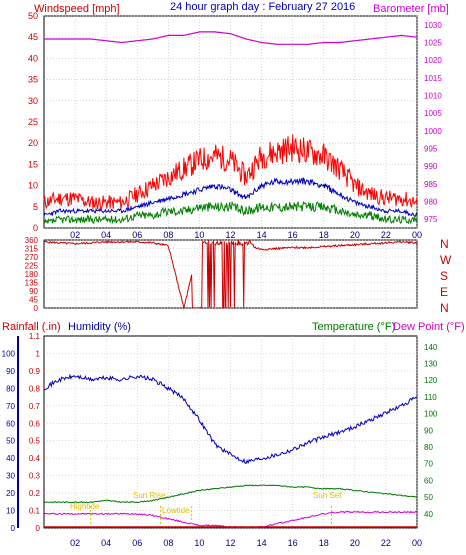 The width and height of the screenshot is (466, 555). I want to click on temp-y-tick-label: 110, so click(430, 397).